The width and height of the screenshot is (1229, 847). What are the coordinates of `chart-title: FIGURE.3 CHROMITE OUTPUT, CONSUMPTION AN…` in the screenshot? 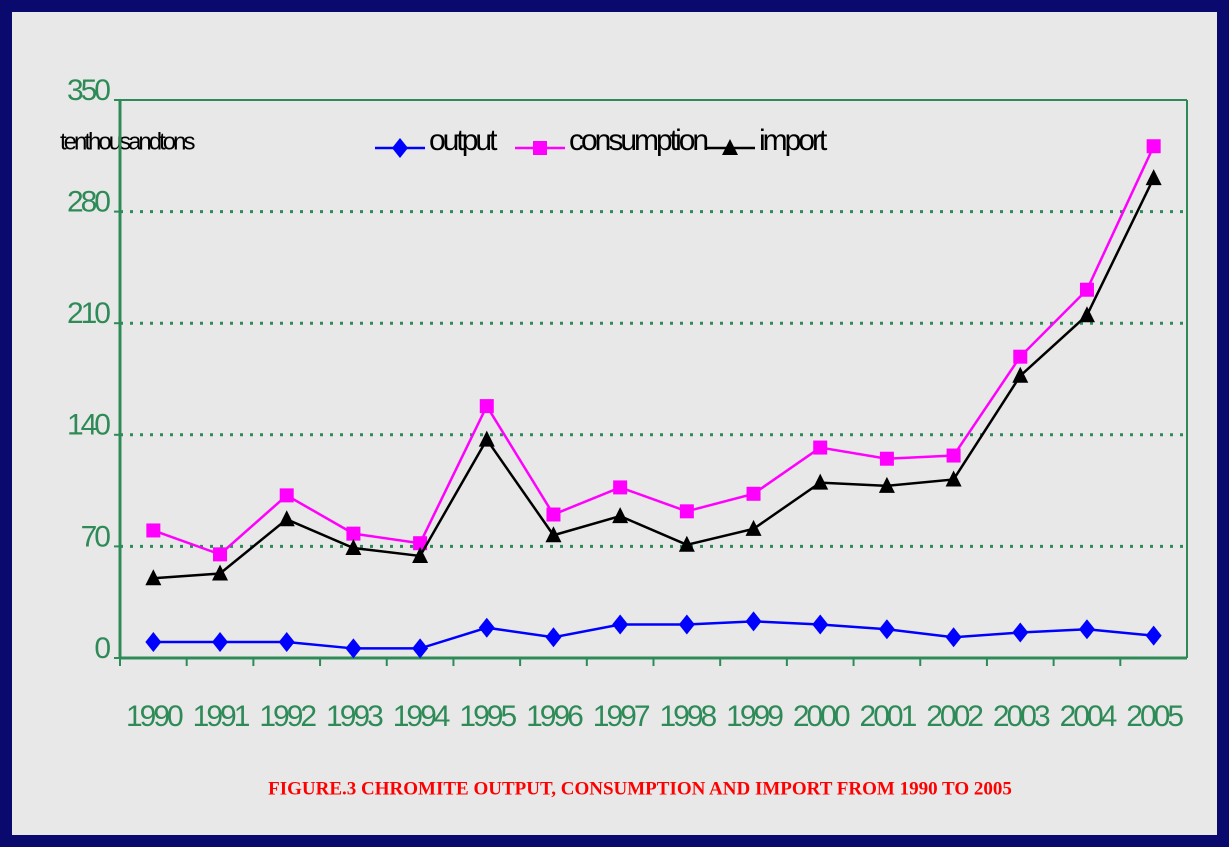 It's located at (640, 788).